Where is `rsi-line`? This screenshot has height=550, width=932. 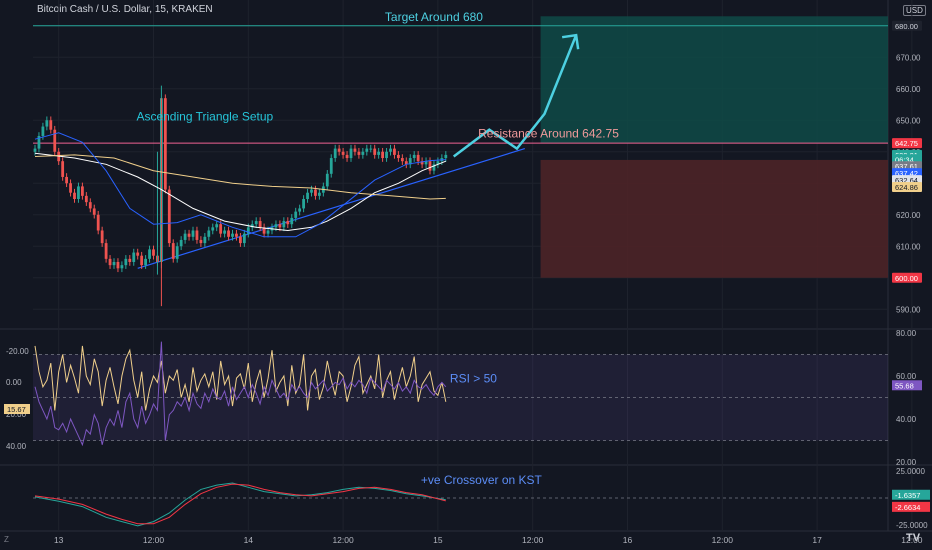
rsi-line is located at coordinates (240, 394).